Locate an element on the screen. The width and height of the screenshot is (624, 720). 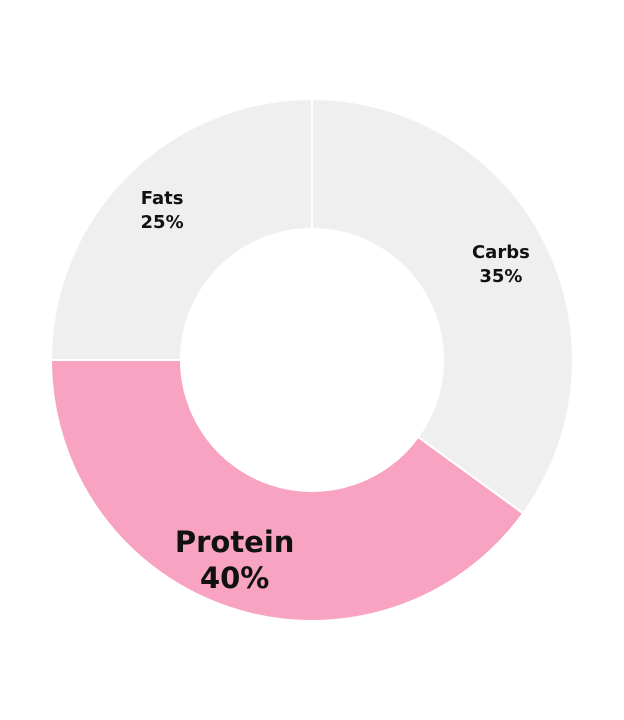
label-fats-name: Fats is located at coordinates (162, 198).